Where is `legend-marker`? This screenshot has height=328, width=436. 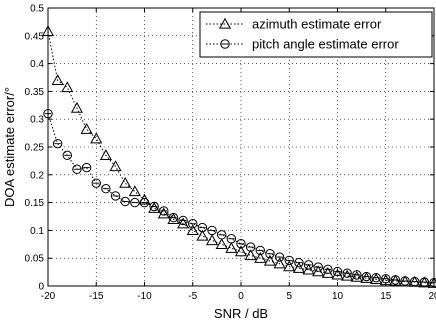 legend-marker is located at coordinates (225, 44).